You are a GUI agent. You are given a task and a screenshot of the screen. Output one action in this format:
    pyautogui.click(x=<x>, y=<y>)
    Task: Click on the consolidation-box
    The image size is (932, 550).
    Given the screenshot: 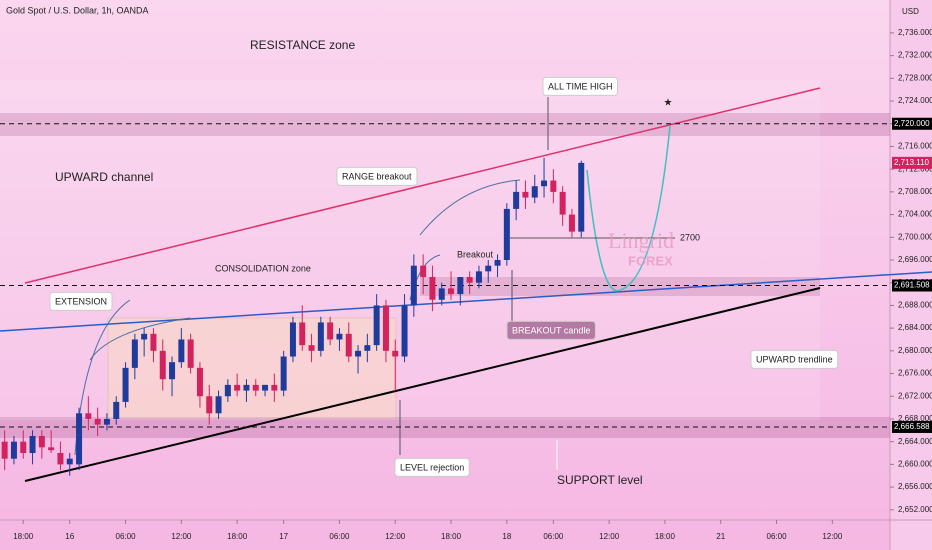 What is the action you would take?
    pyautogui.click(x=252, y=368)
    